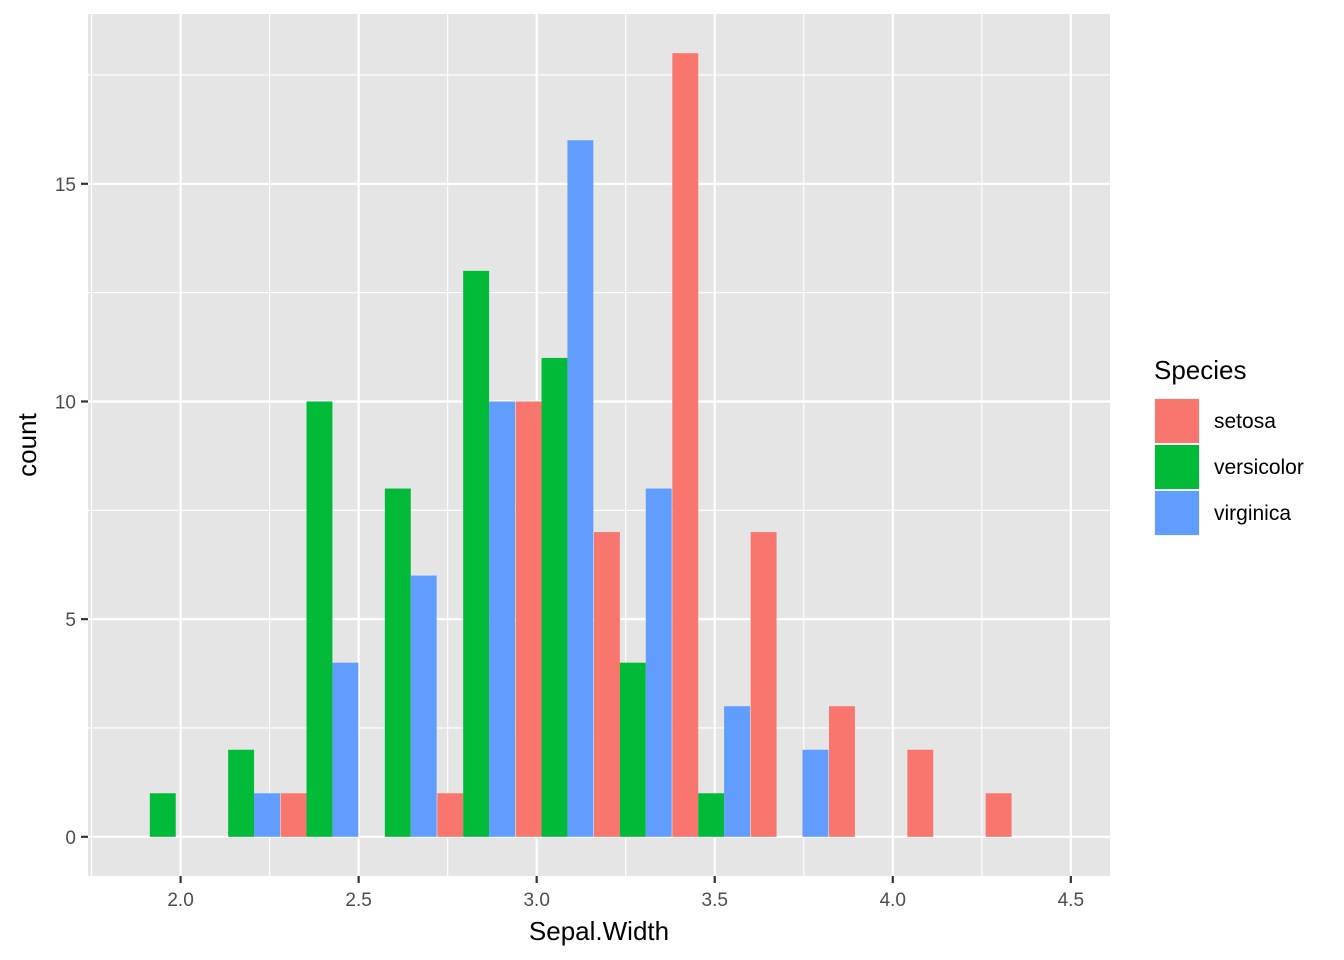  What do you see at coordinates (625, 893) in the screenshot?
I see `x-axis: 2.0 2.5 3.0 3.5 4.0 4.5` at bounding box center [625, 893].